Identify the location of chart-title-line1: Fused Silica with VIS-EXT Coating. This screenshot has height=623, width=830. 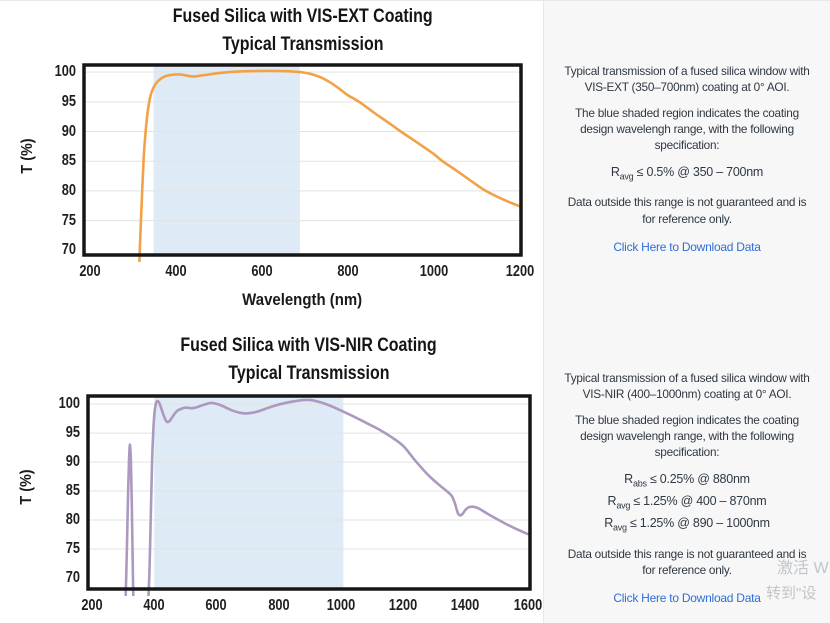
(302, 16).